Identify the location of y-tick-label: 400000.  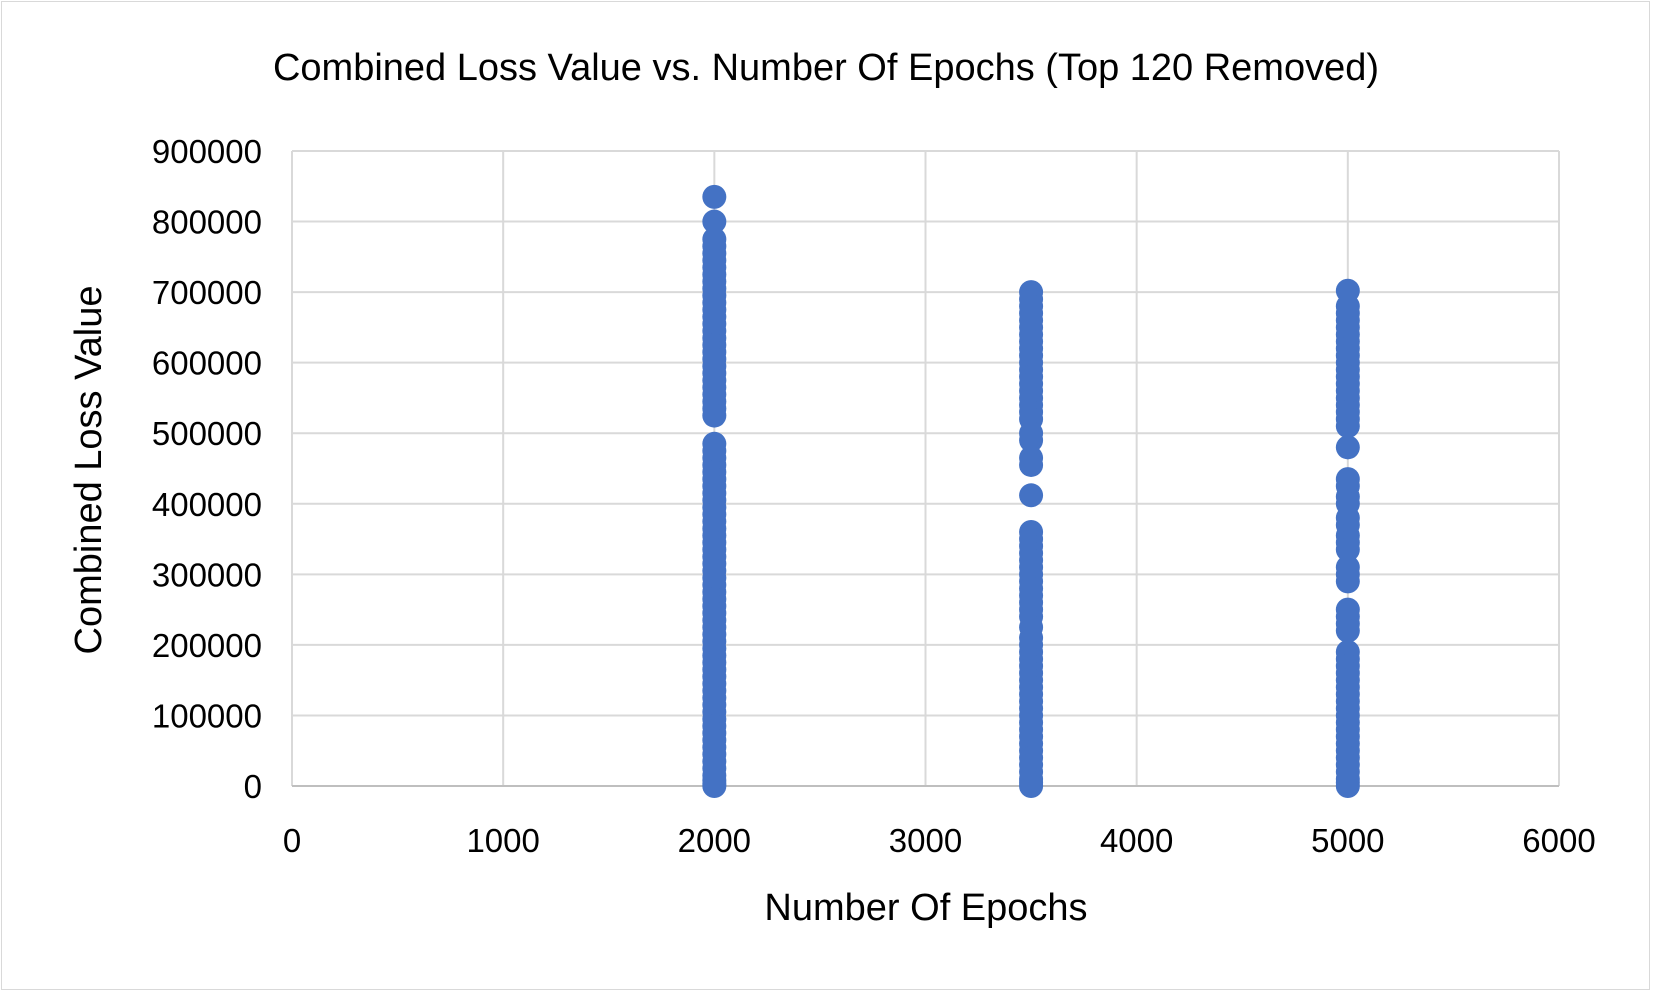
(207, 504).